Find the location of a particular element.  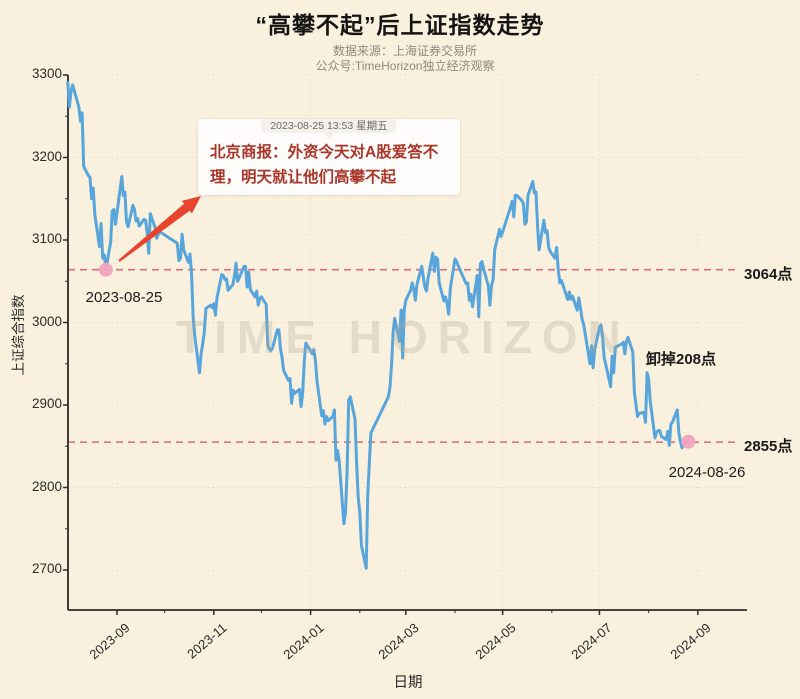

low-ref-label: 2855点 is located at coordinates (768, 446).